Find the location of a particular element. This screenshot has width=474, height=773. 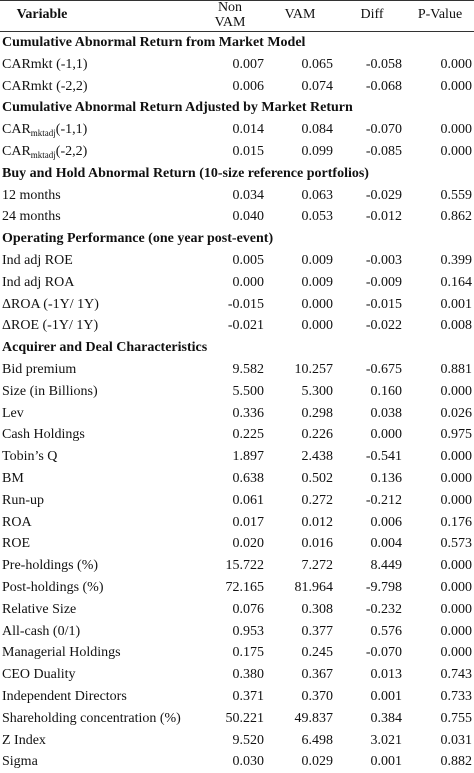

cell-value: 6.498 is located at coordinates (317, 740).